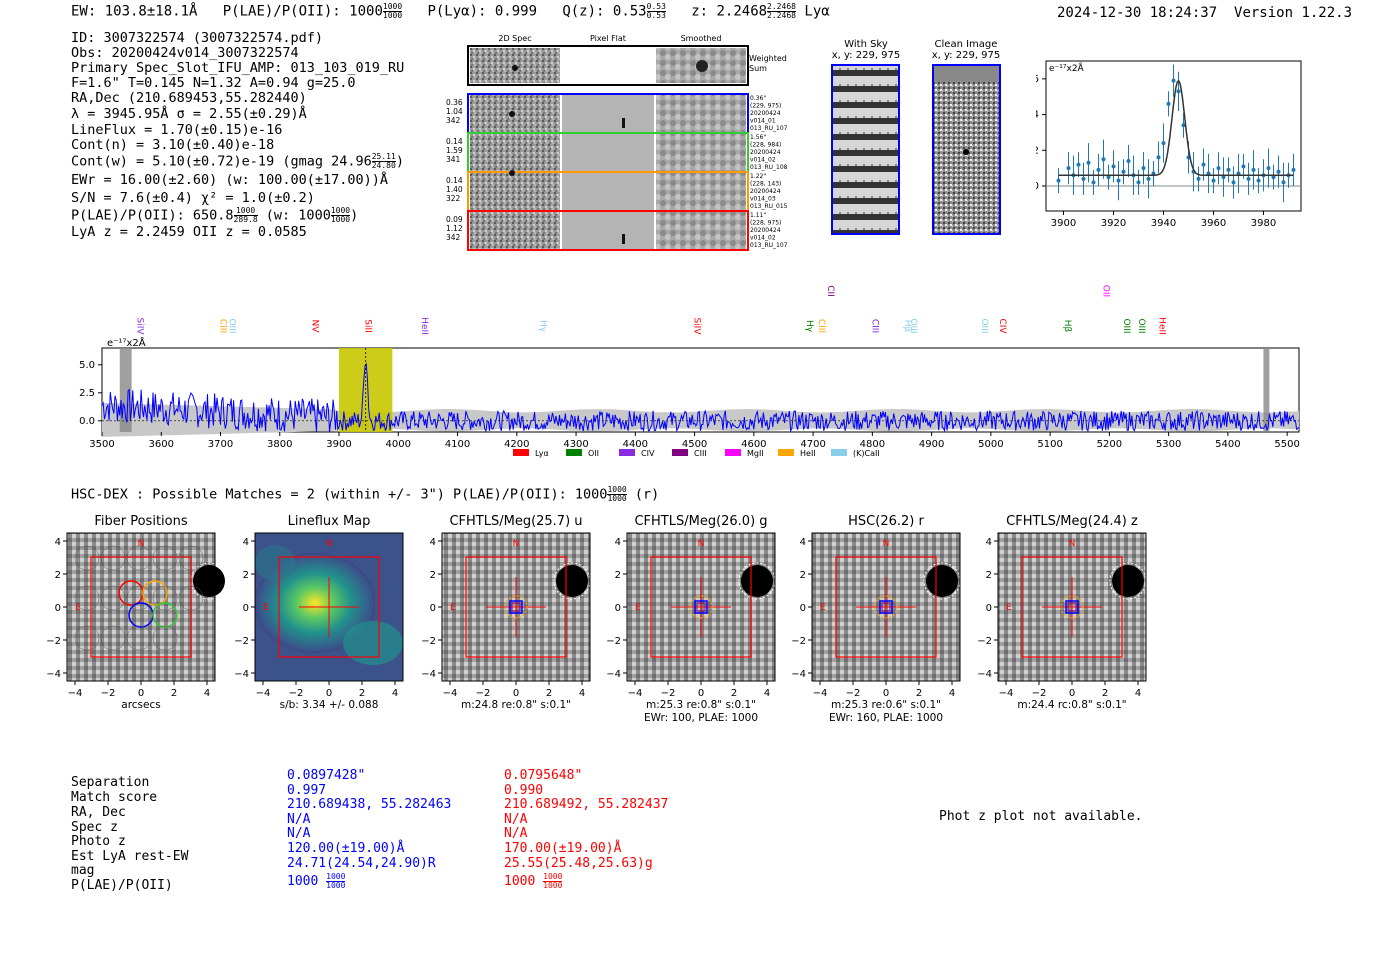 The image size is (1400, 953). What do you see at coordinates (758, 137) in the screenshot?
I see `cutout-right-label: 1.56"` at bounding box center [758, 137].